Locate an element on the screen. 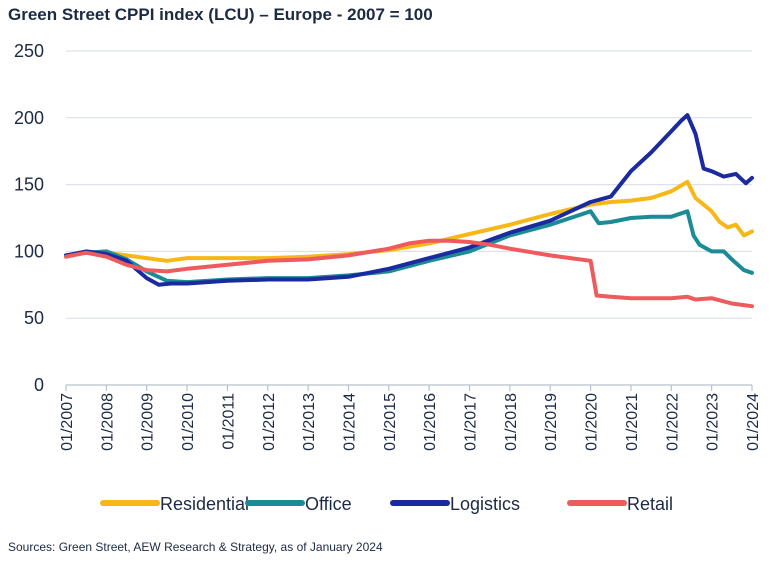 The width and height of the screenshot is (782, 569). x-tick-label: 01/2017 is located at coordinates (471, 422).